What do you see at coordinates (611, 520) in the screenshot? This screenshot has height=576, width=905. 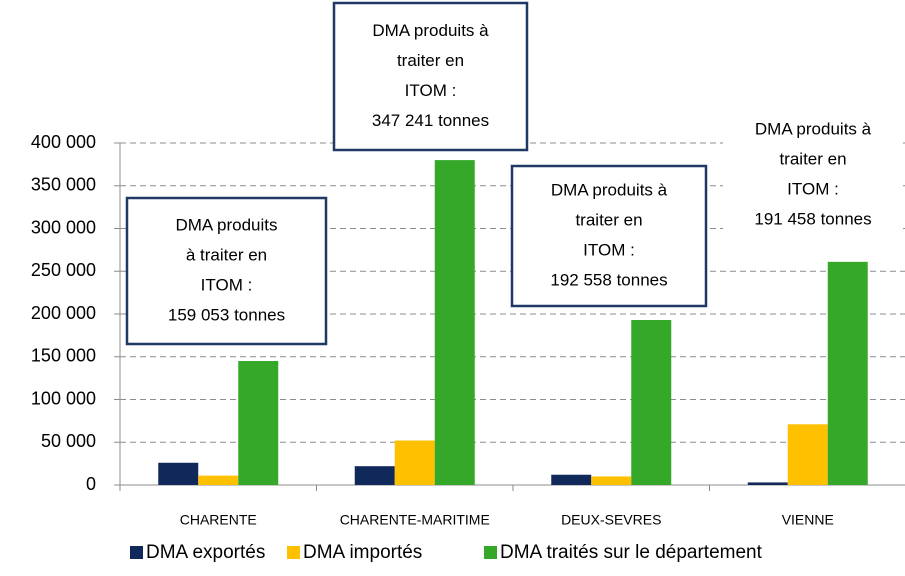 I see `x-tick-label: DEUX-SEVRES` at bounding box center [611, 520].